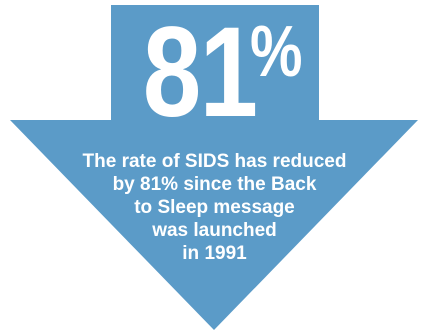 This screenshot has width=429, height=333. Describe the element at coordinates (214, 161) in the screenshot. I see `caption-line: The rate of SIDS has reduced` at that location.